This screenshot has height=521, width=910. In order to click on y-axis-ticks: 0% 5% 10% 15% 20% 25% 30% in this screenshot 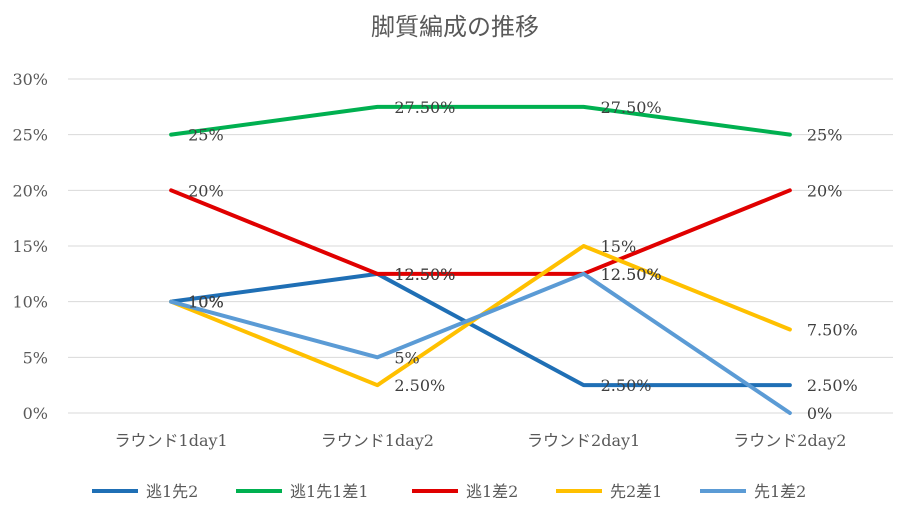, I will do `click(30, 246)`.